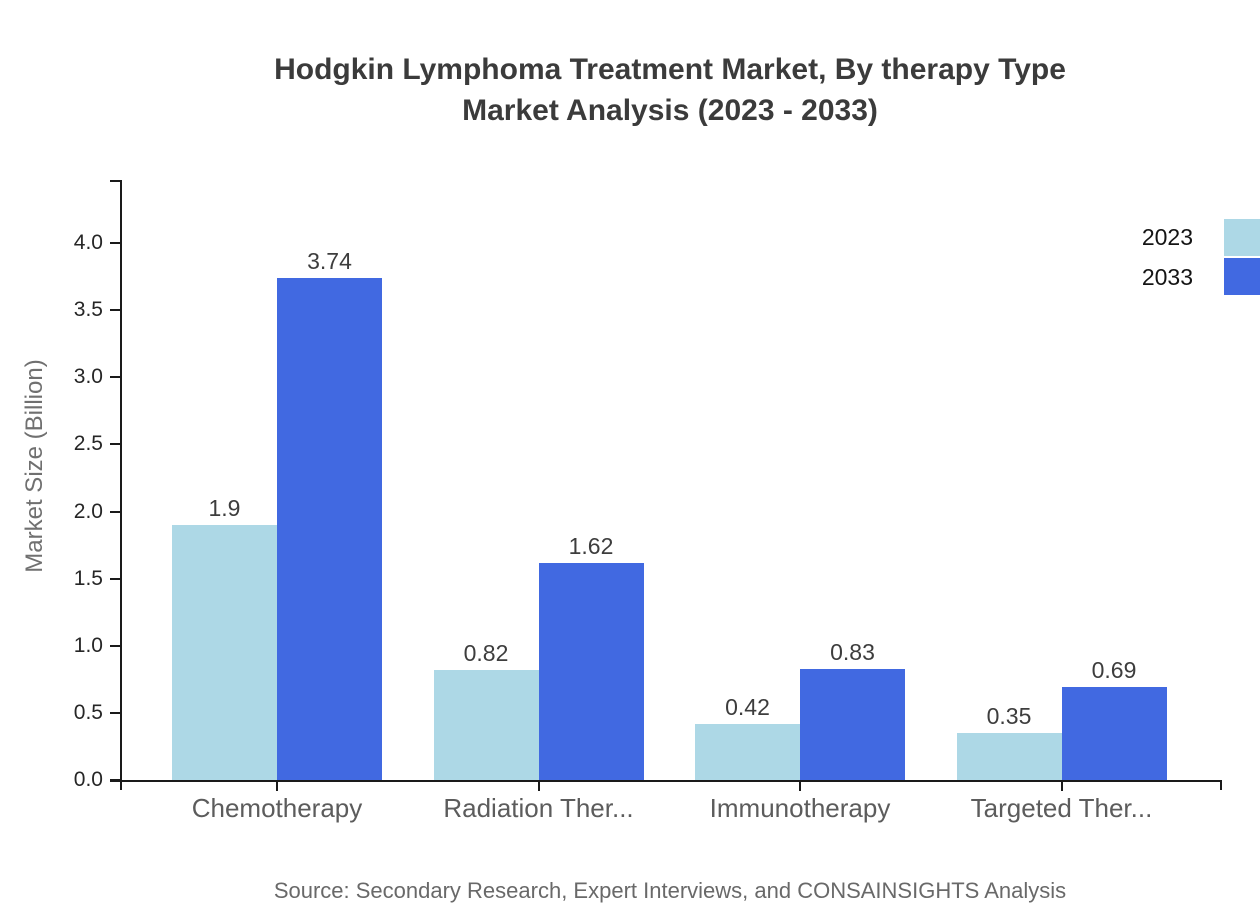 This screenshot has height=920, width=1260. Describe the element at coordinates (277, 808) in the screenshot. I see `x-category-label: Chemotherapy` at that location.